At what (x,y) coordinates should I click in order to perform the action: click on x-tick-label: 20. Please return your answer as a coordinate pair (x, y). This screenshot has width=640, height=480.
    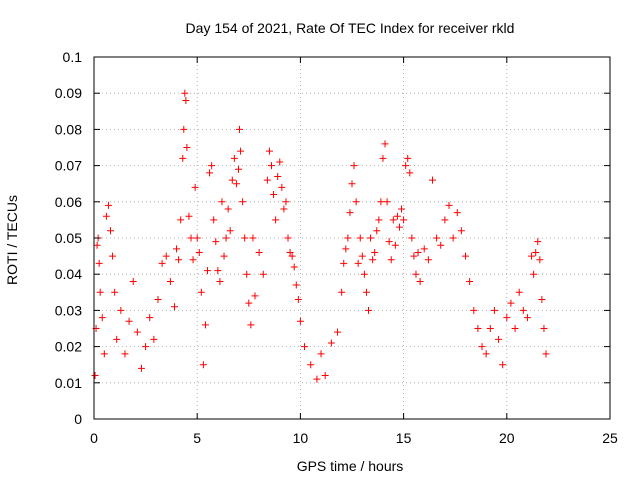
    Looking at the image, I should click on (507, 438).